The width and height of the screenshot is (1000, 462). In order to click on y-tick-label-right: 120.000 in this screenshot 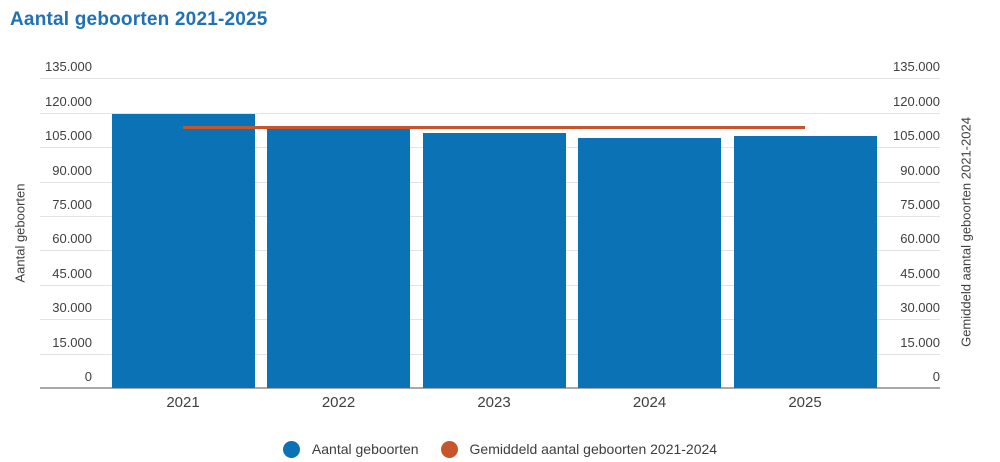, I will do `click(916, 101)`.